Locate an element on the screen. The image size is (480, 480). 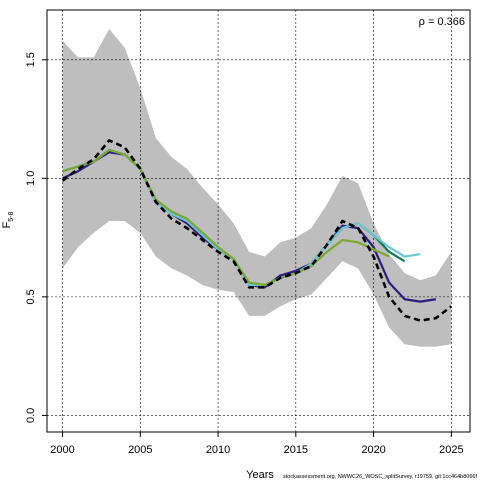
y-axis-title-sub: 5-8 is located at coordinates (11, 216).